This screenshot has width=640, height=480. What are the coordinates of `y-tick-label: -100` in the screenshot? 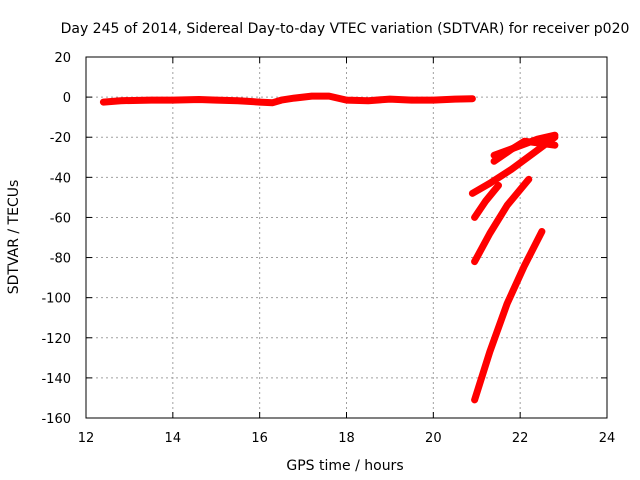 It's located at (56, 299).